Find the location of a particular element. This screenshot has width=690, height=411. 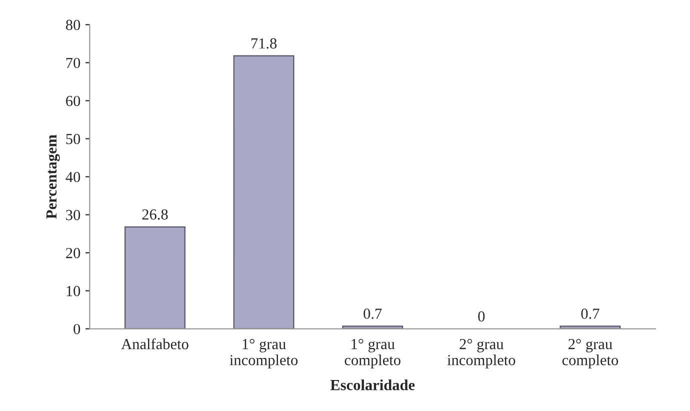

x-axis-title: Escolaridade is located at coordinates (372, 384).